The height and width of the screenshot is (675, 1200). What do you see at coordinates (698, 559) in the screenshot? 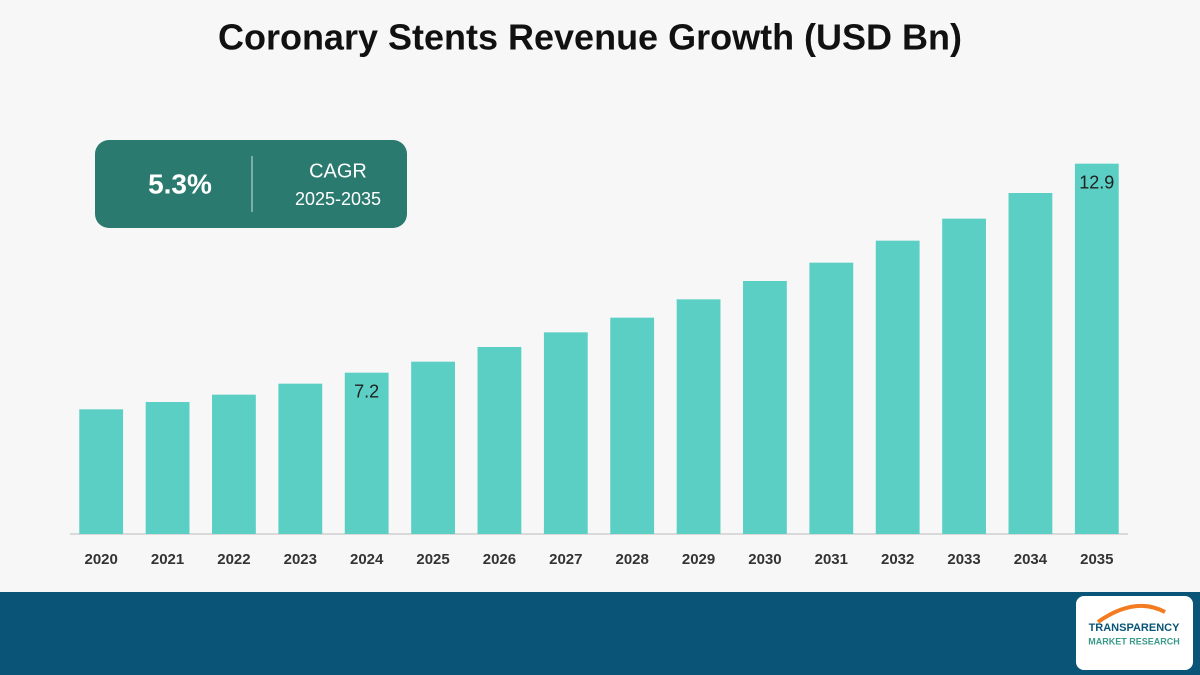
I see `x-tick-label: 2029` at bounding box center [698, 559].